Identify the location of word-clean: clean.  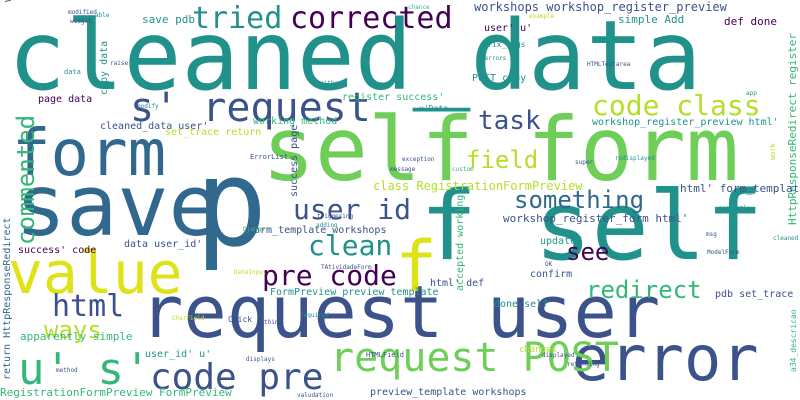
(350, 245).